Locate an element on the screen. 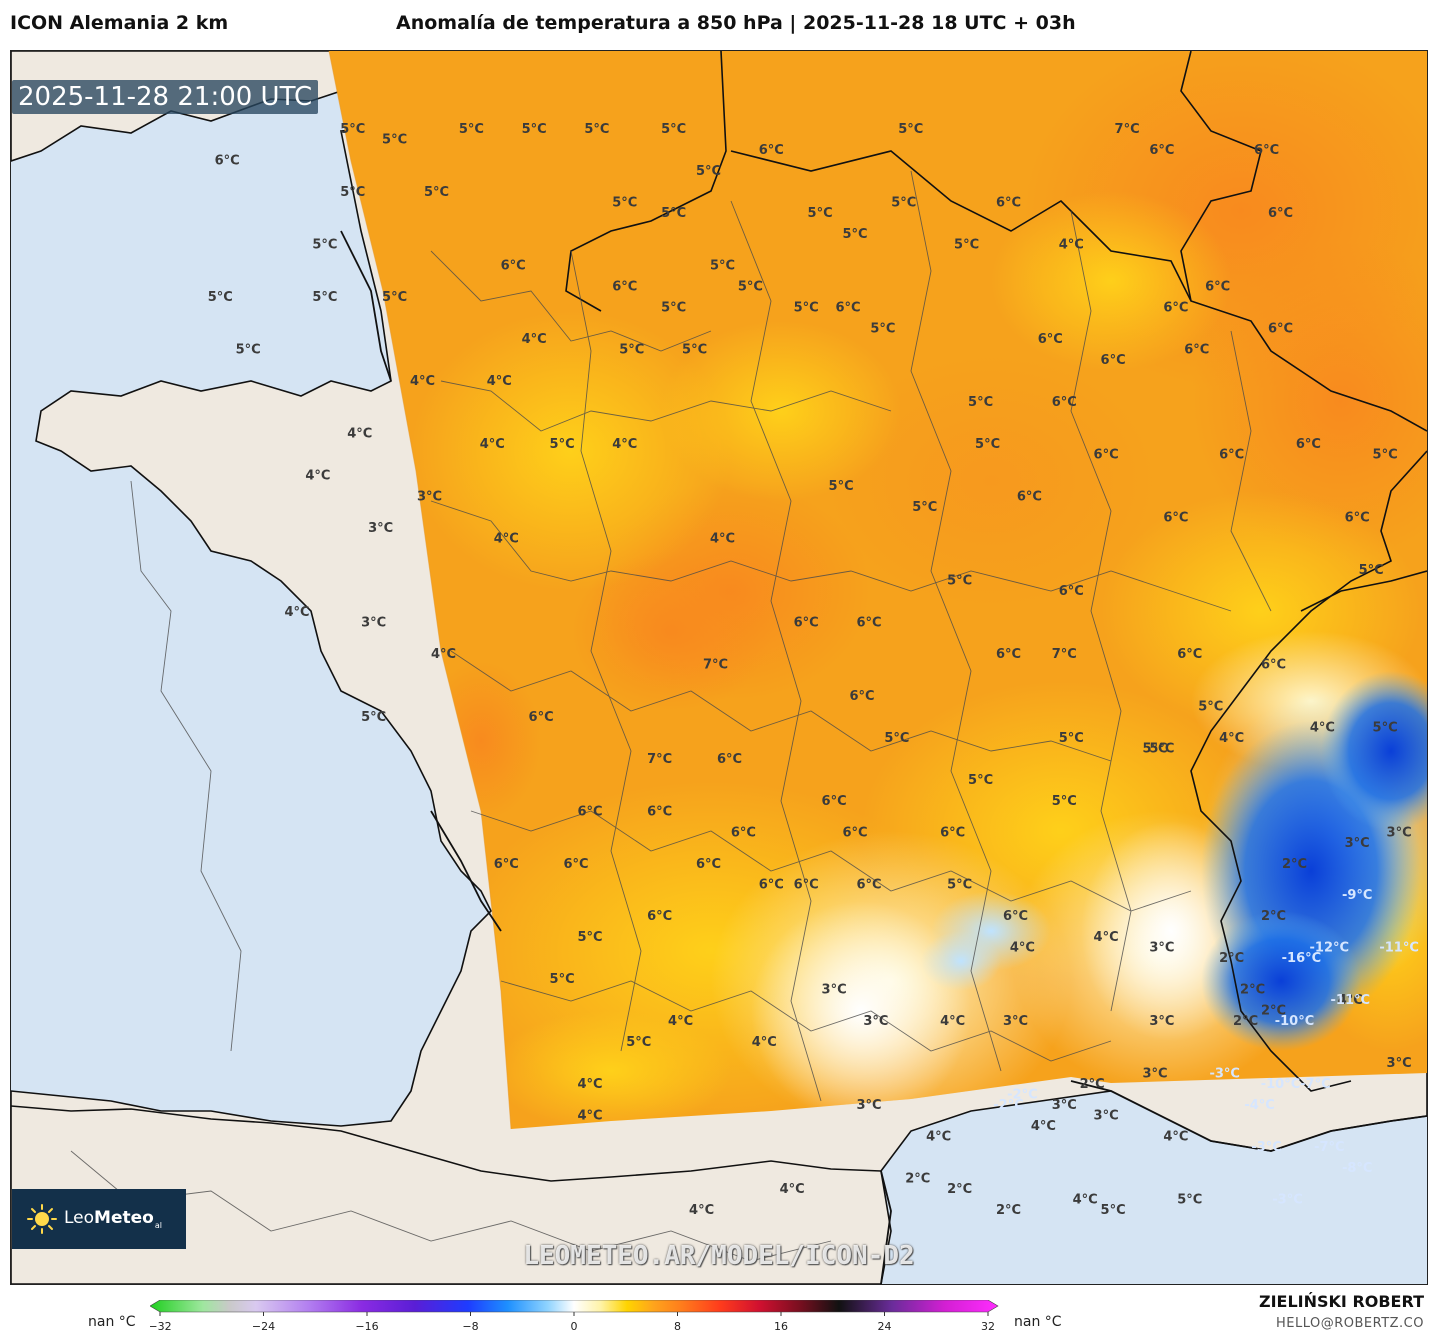 This screenshot has height=1340, width=1436. colorbar-tick-label: 0 is located at coordinates (574, 1326).